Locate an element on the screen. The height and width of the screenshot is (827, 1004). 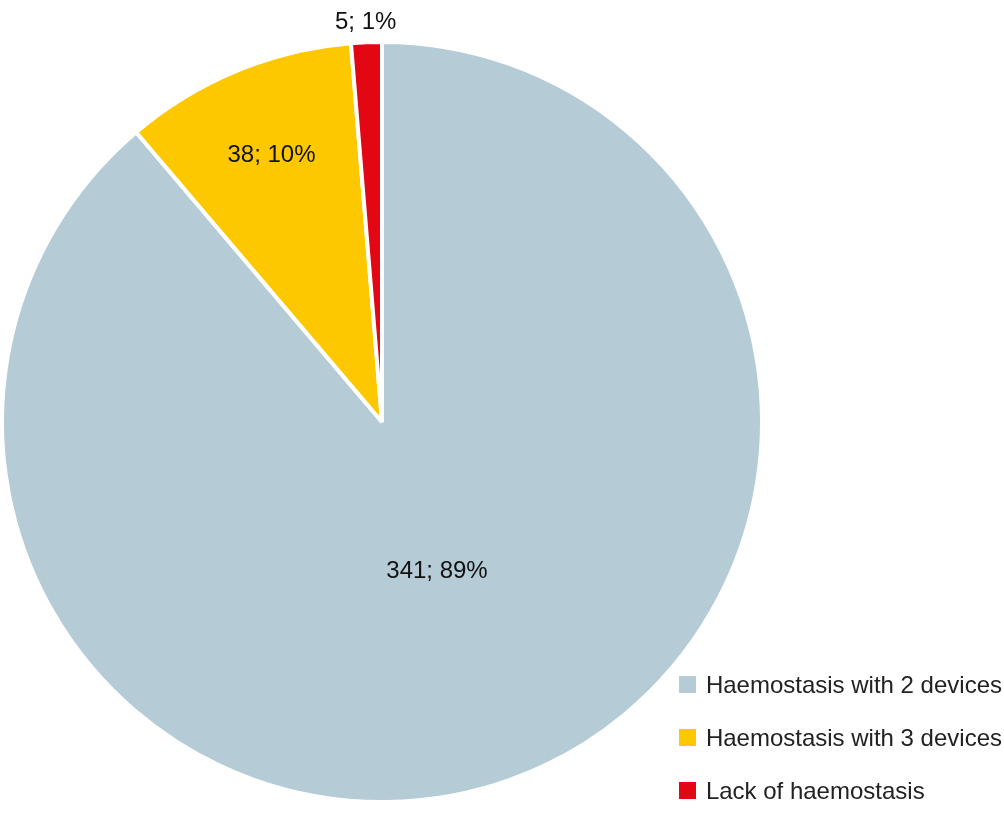
legend-label: Lack of haemostasis is located at coordinates (815, 790).